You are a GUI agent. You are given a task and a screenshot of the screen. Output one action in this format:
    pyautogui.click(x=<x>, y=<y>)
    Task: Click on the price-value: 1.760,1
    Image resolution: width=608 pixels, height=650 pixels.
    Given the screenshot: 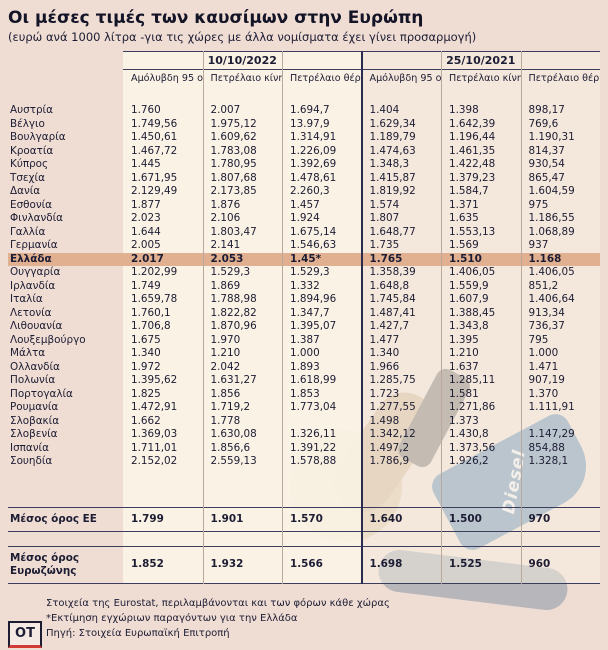 What is the action you would take?
    pyautogui.click(x=151, y=312)
    